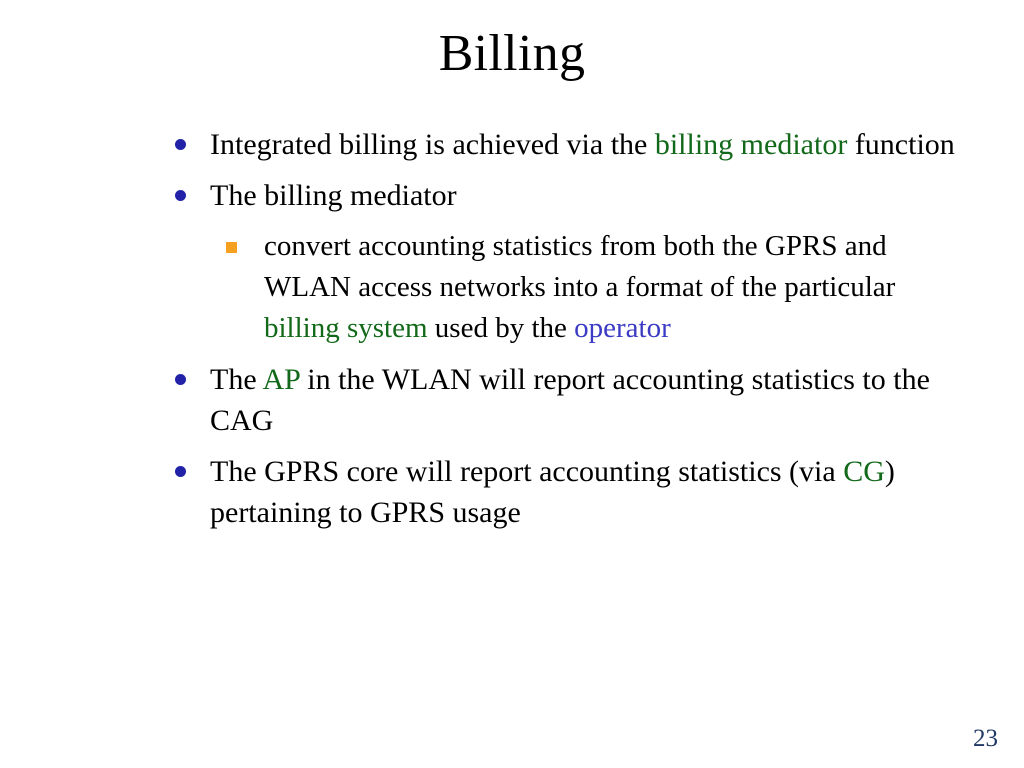  I want to click on bullet-item: The billing mediator, so click(565, 195).